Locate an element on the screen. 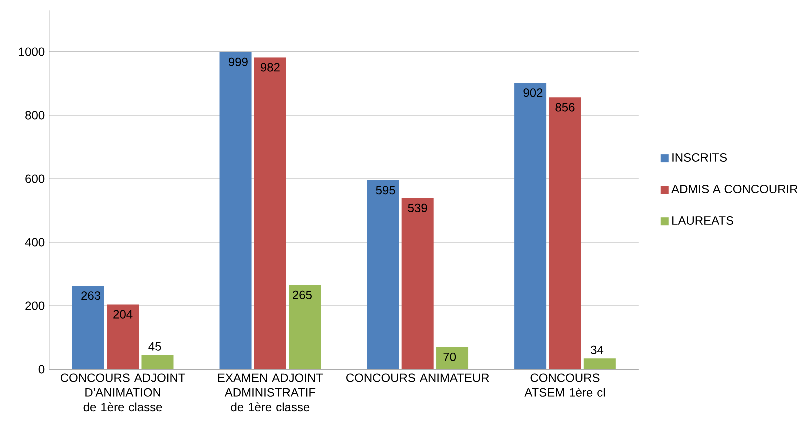  data-label: 265 is located at coordinates (302, 295).